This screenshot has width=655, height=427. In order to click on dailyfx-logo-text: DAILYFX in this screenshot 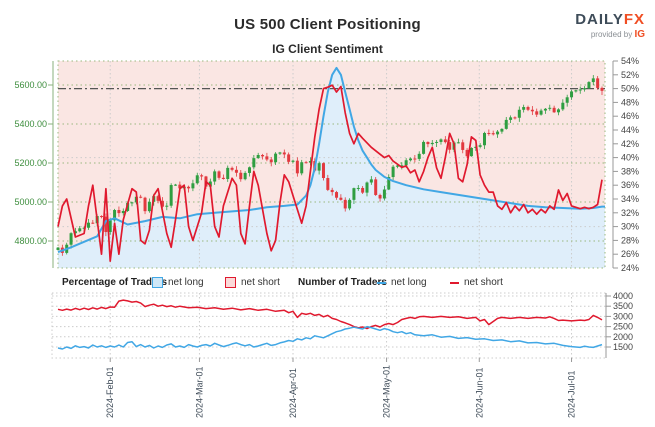, I will do `click(610, 19)`.